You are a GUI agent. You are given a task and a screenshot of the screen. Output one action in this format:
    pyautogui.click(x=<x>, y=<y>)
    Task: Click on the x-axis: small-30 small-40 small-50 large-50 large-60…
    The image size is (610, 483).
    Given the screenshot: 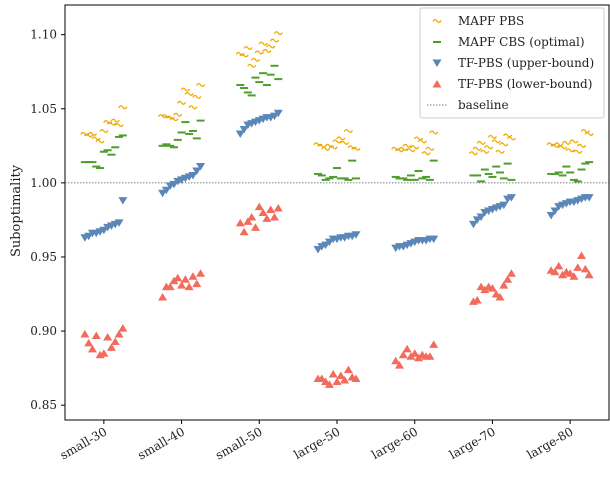 What is the action you would take?
    pyautogui.click(x=317, y=441)
    